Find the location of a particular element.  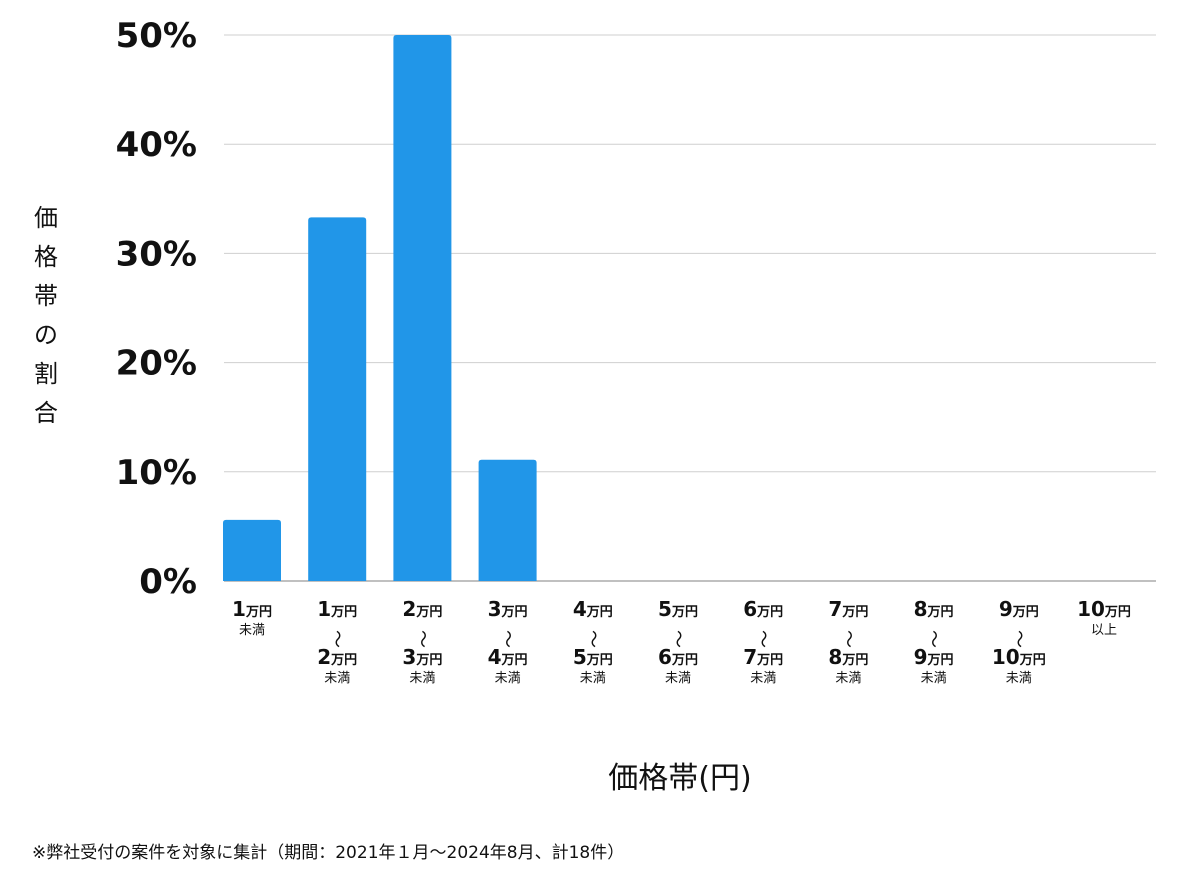

y-axis-ticks: 0% 10% 20% 30% 40% 50% is located at coordinates (156, 309).